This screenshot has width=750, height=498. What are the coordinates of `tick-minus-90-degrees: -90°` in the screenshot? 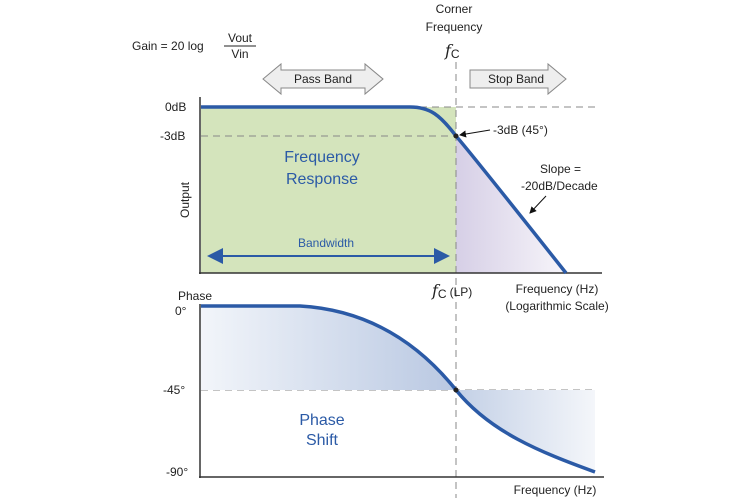 It's located at (177, 472).